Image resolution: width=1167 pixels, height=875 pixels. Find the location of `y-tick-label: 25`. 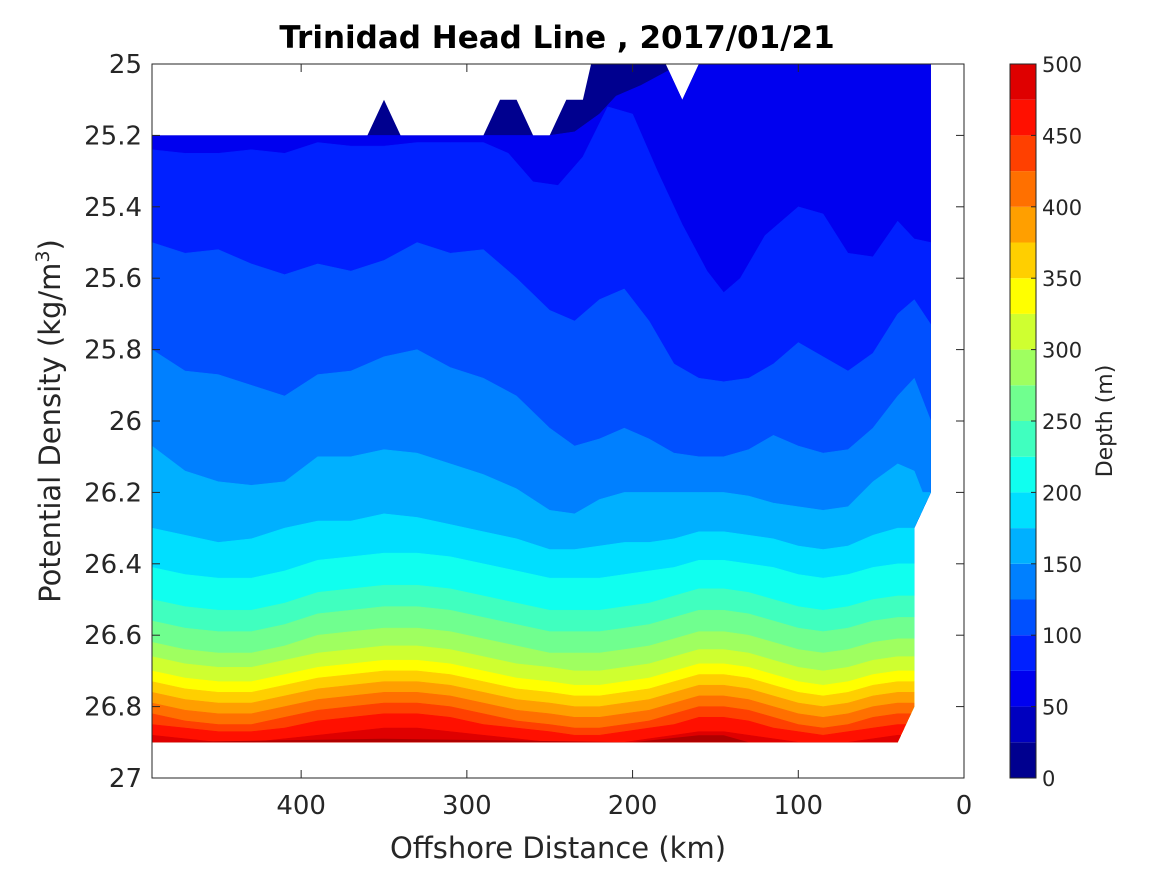

y-tick-label: 25 is located at coordinates (125, 65).